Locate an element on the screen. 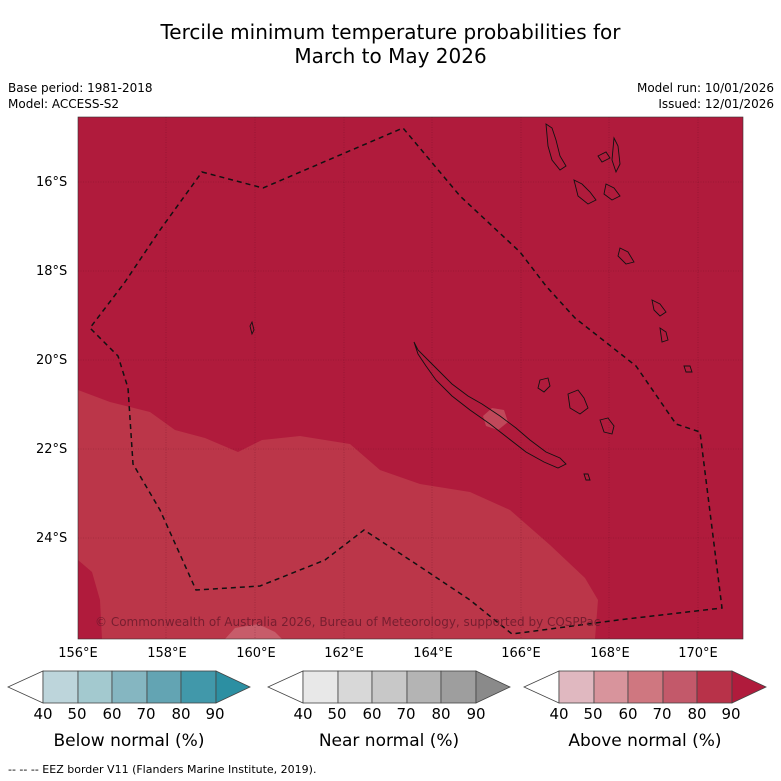 Image resolution: width=781 pixels, height=781 pixels. colorbar-below-tick: 70 is located at coordinates (146, 714).